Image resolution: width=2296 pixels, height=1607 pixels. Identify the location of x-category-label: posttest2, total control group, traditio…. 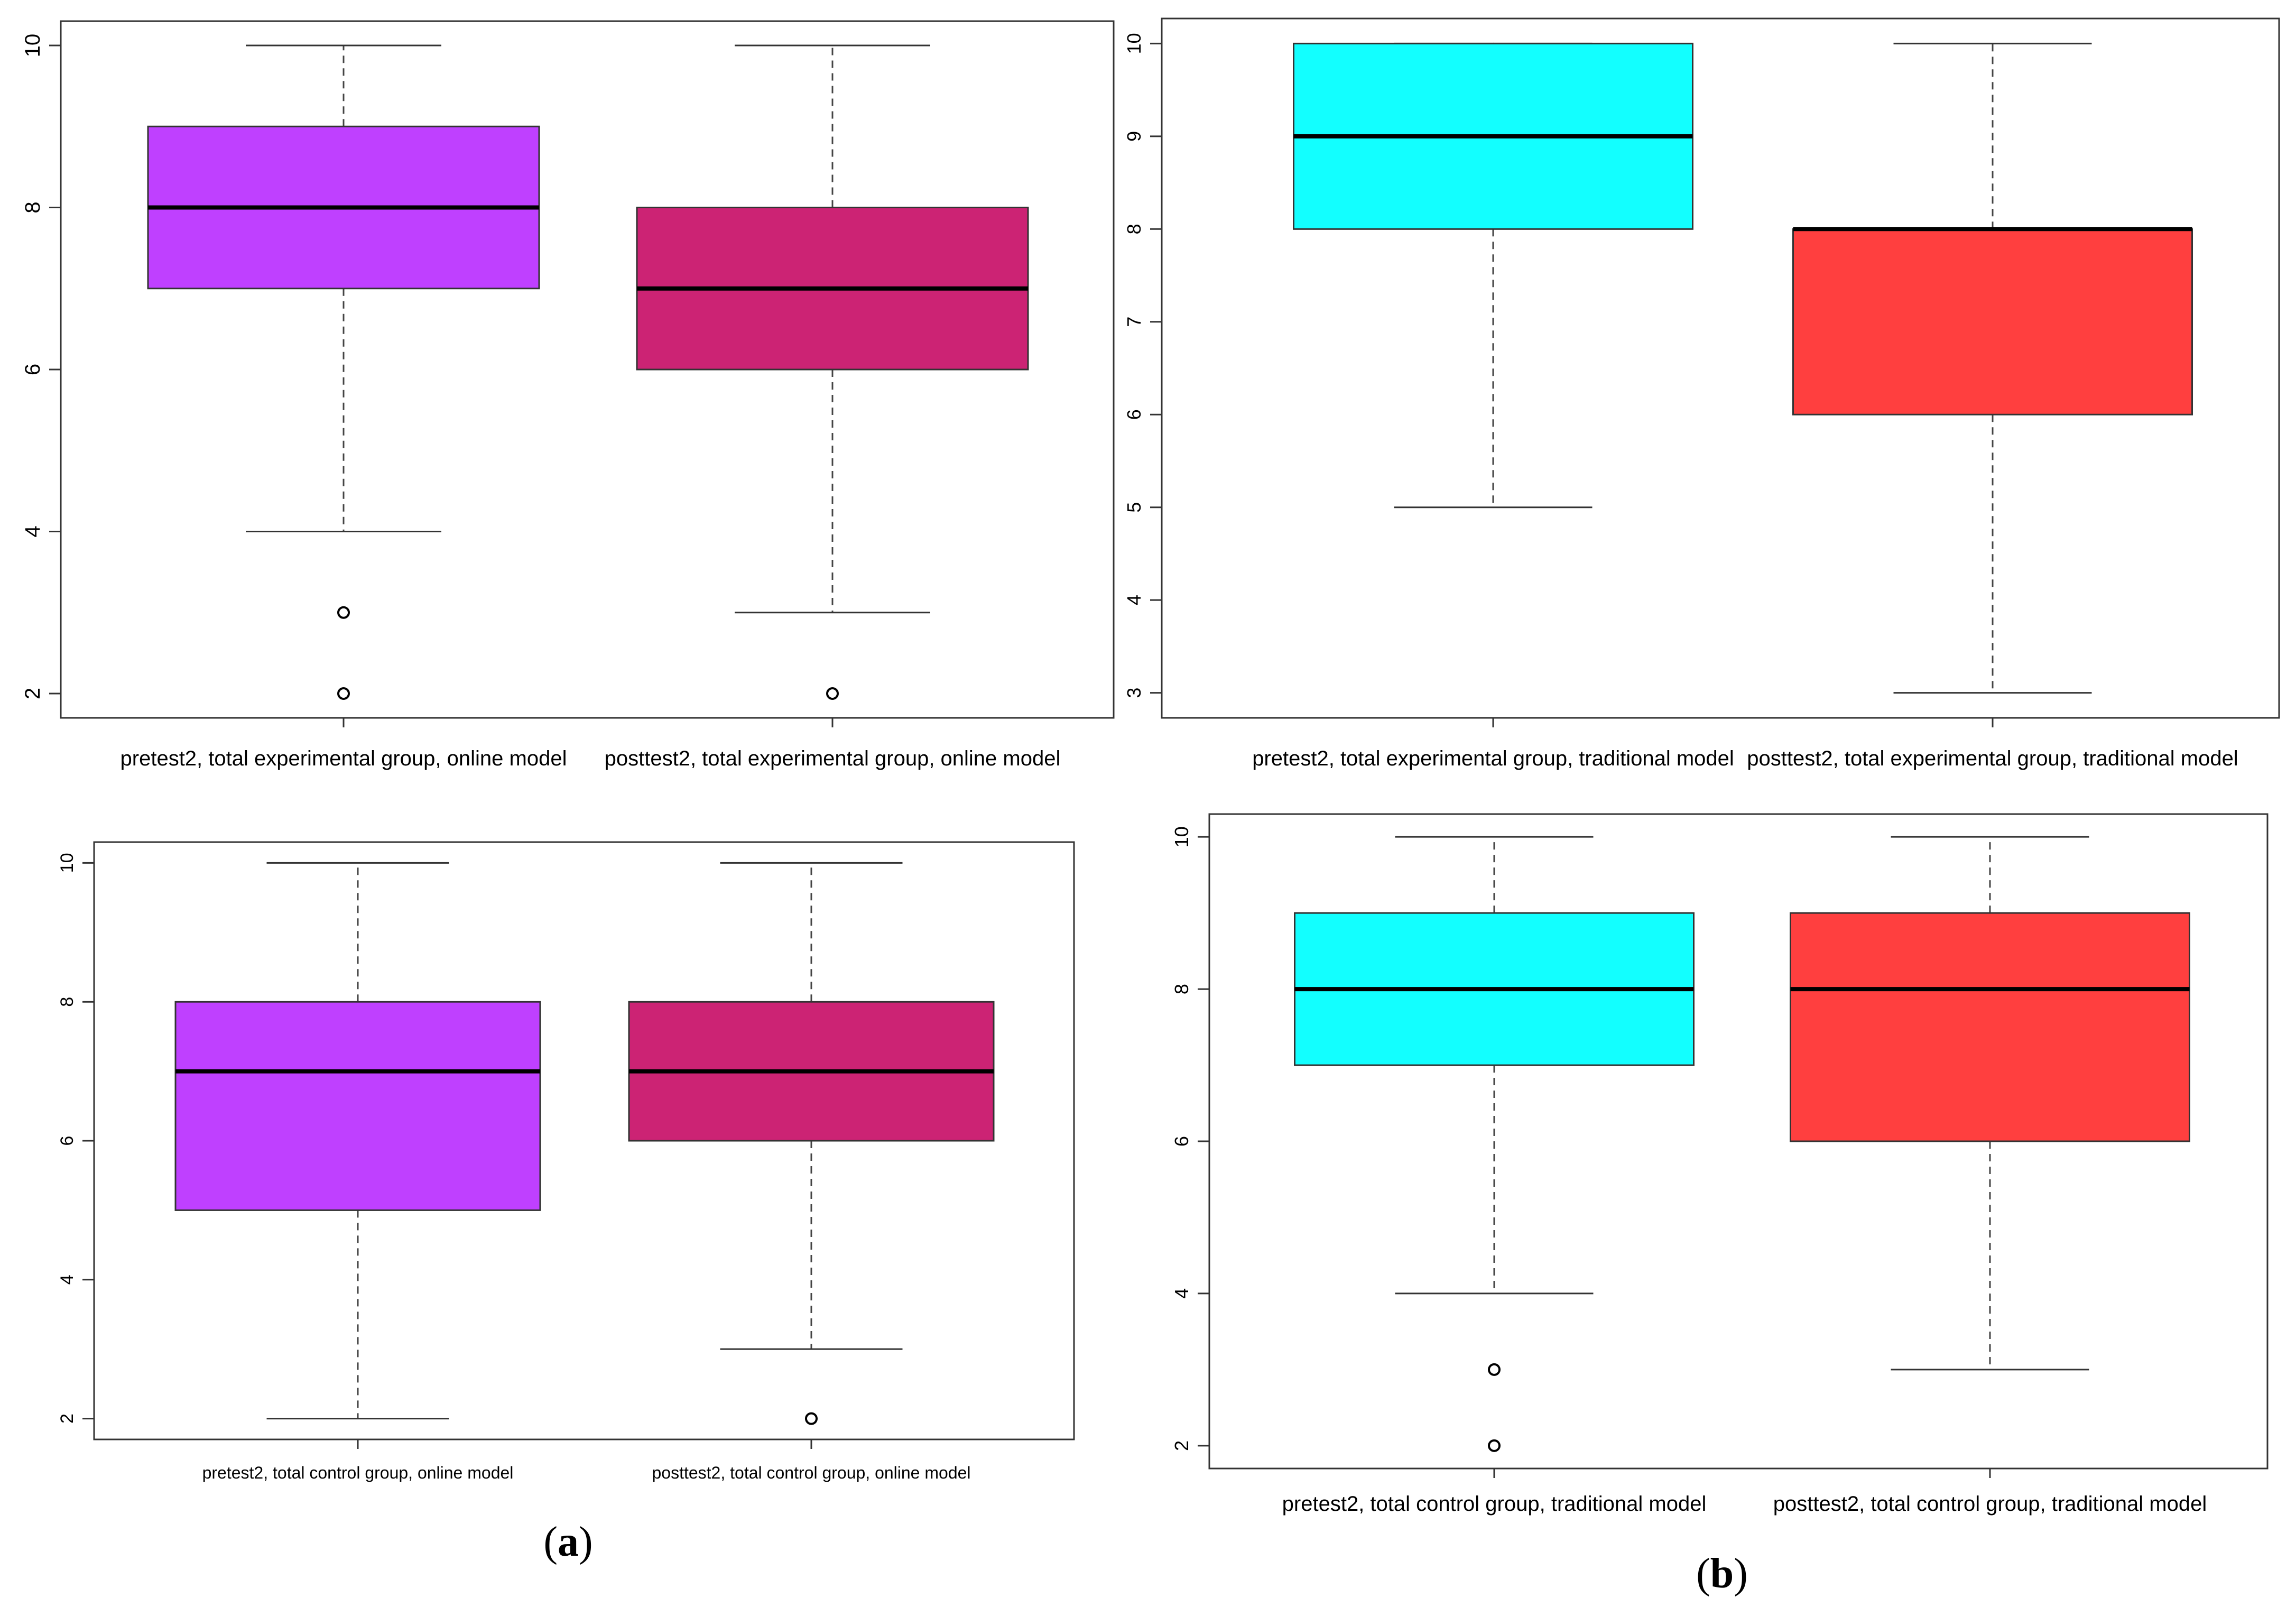
(1990, 1504).